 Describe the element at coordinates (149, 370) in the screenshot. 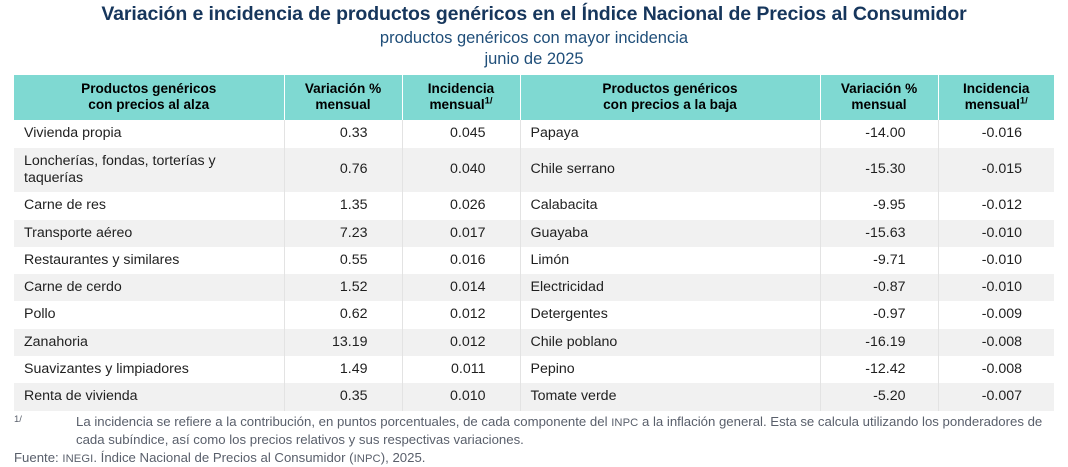

I see `cell-product-up: Suavizantes y limpiadores` at that location.